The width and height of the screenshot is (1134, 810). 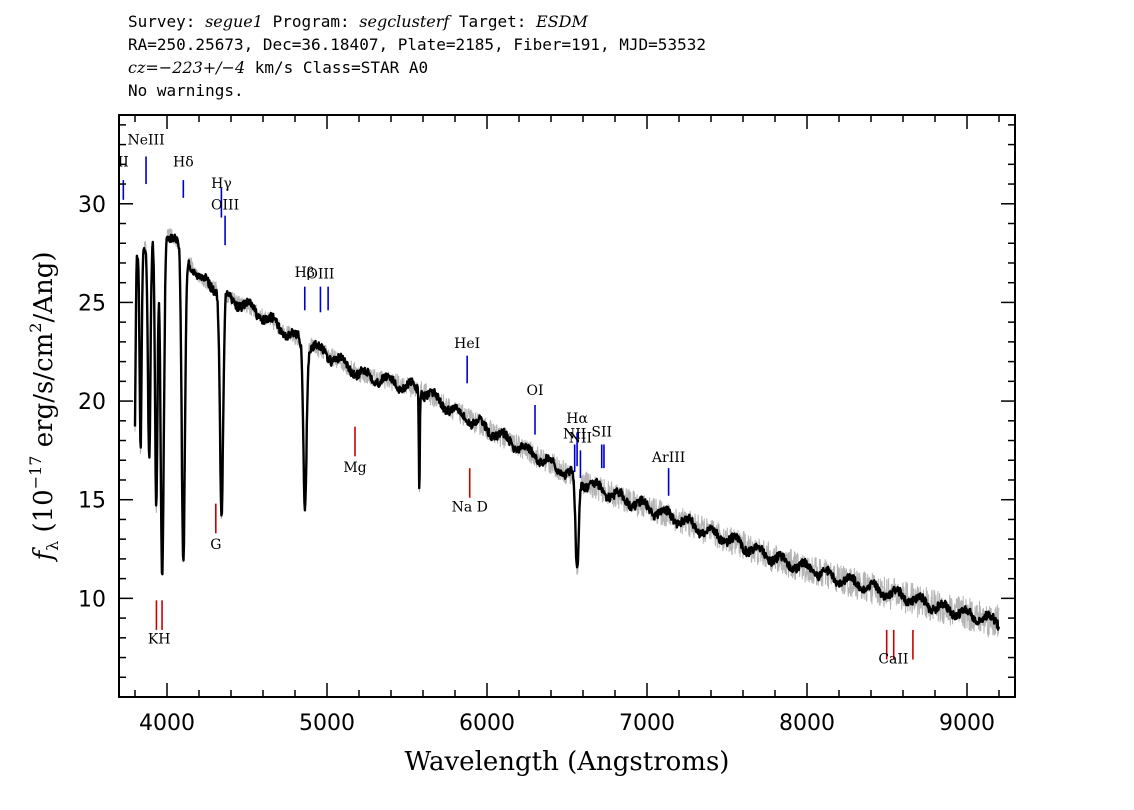 What do you see at coordinates (305, 273) in the screenshot?
I see `emission-line-label: Hβ` at bounding box center [305, 273].